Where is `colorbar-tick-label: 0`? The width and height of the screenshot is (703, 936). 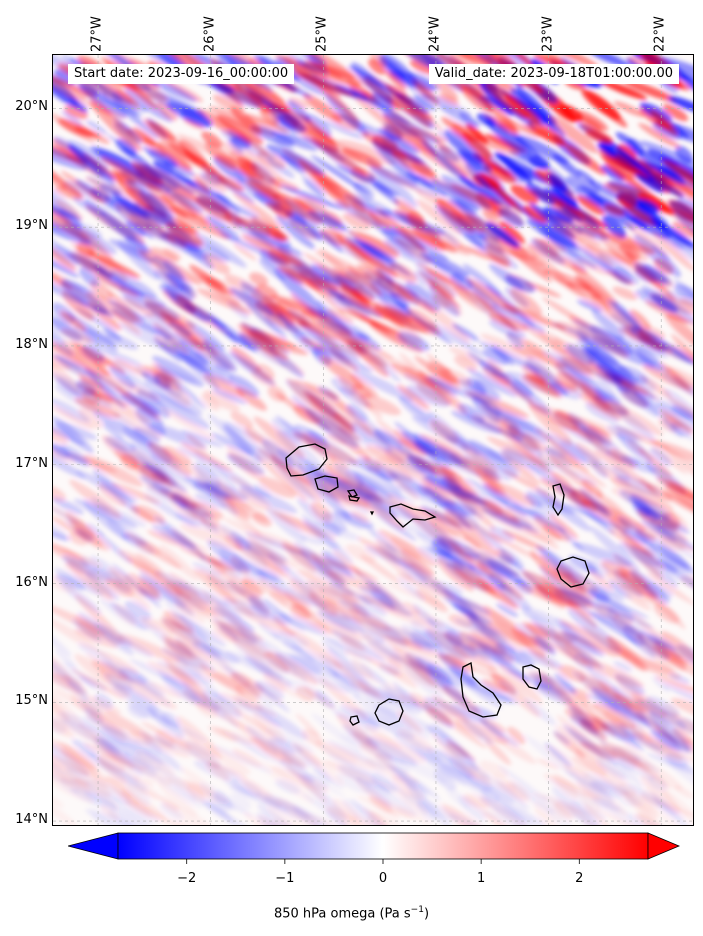 colorbar-tick-label: 0 is located at coordinates (383, 878).